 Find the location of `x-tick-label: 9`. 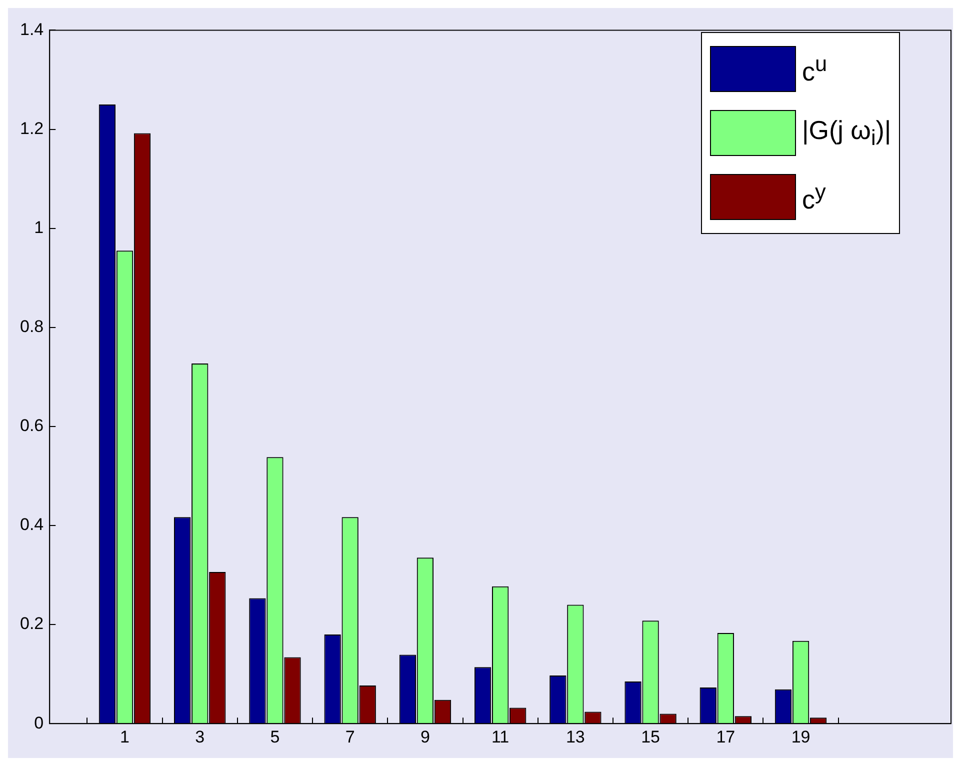

x-tick-label: 9 is located at coordinates (425, 736).